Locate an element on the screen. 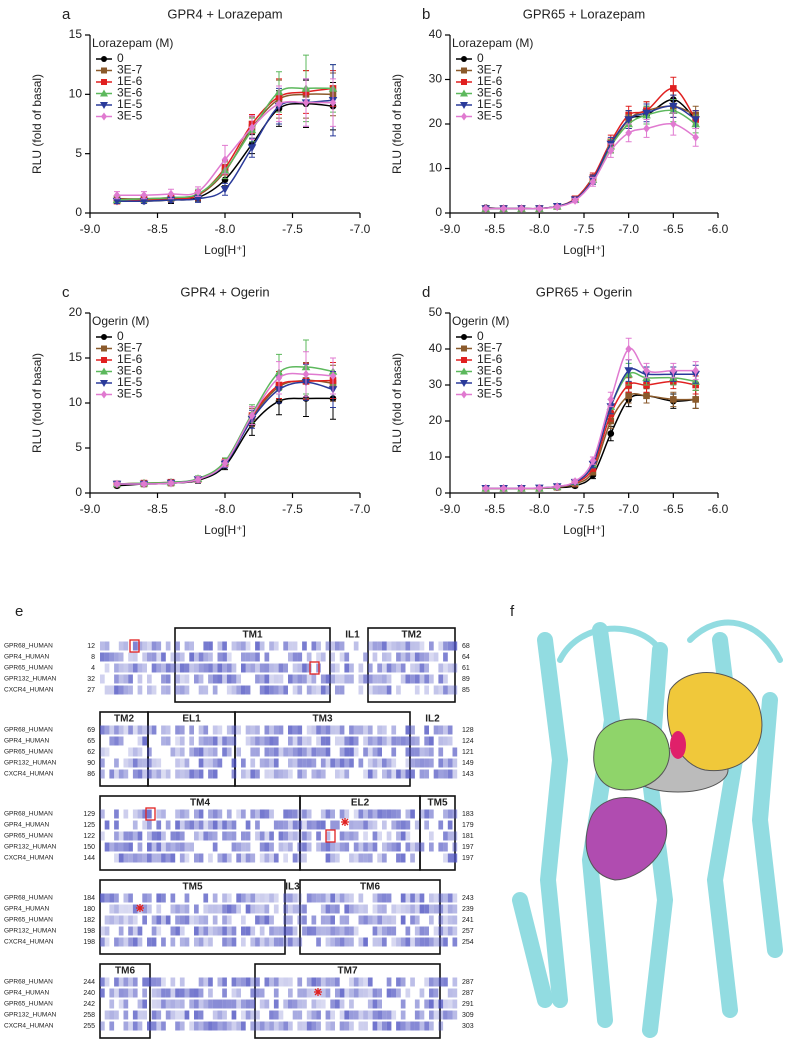 This screenshot has height=1046, width=800. region-label: TM5 is located at coordinates (193, 887).